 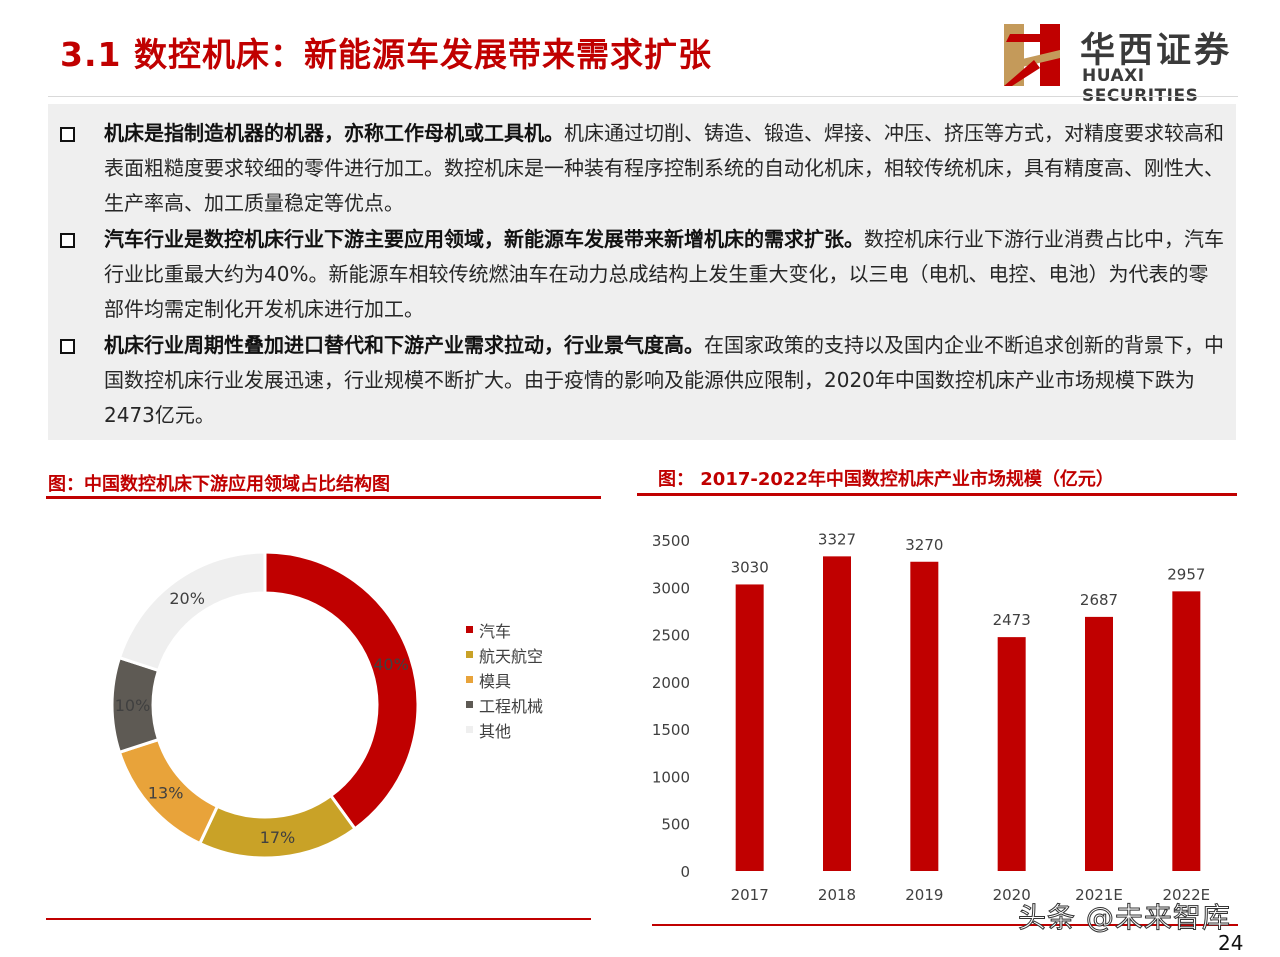 What do you see at coordinates (945, 925) in the screenshot?
I see `right-chart-bottom-rule` at bounding box center [945, 925].